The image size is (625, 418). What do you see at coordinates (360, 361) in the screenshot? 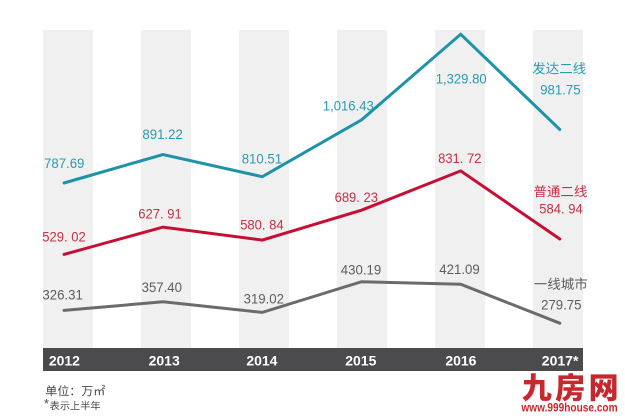
I see `svg-text: 2015` at bounding box center [360, 361].